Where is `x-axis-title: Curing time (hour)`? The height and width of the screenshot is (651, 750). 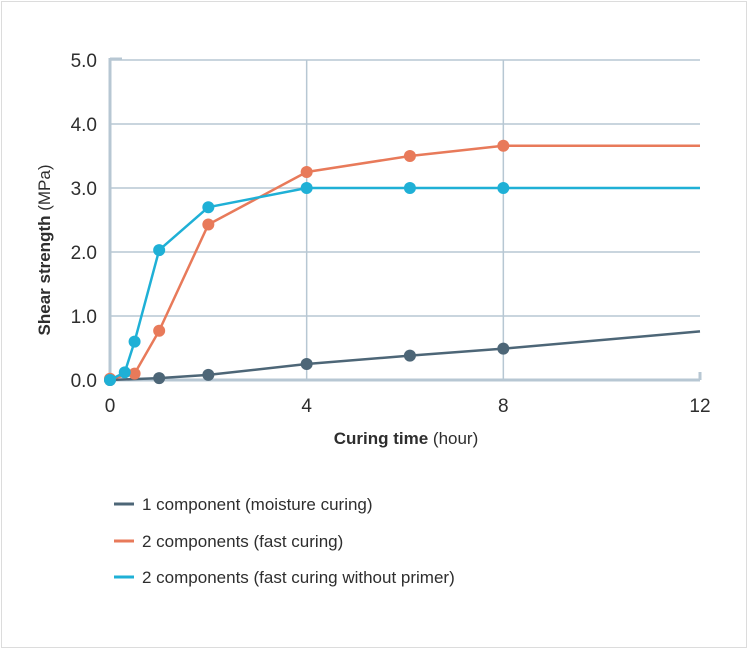 x-axis-title: Curing time (hour) is located at coordinates (406, 438).